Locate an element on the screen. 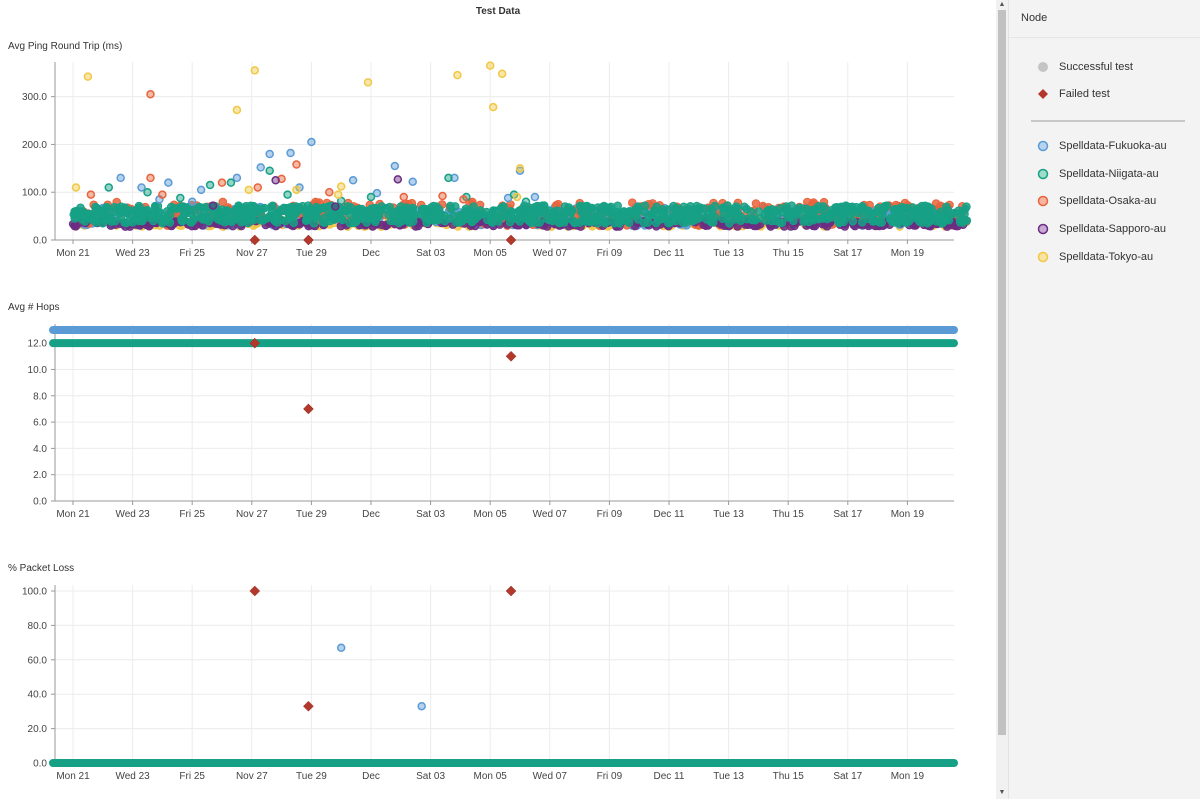 Image resolution: width=1200 pixels, height=799 pixels. x-tick-label: Dec is located at coordinates (371, 514).